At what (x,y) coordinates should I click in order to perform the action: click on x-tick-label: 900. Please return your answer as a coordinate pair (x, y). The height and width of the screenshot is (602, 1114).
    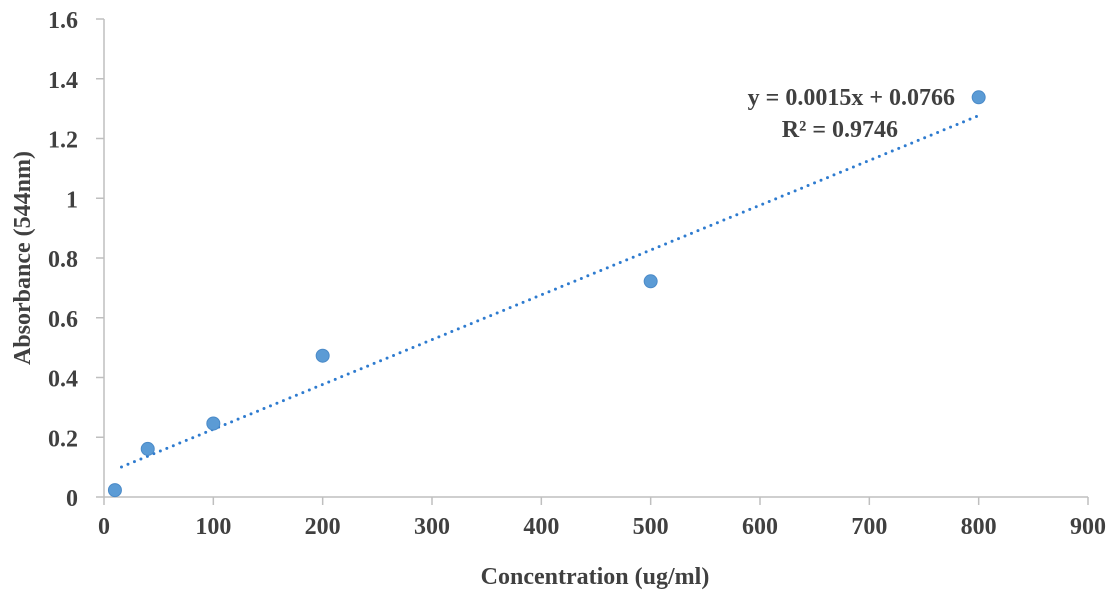
    Looking at the image, I should click on (1088, 527).